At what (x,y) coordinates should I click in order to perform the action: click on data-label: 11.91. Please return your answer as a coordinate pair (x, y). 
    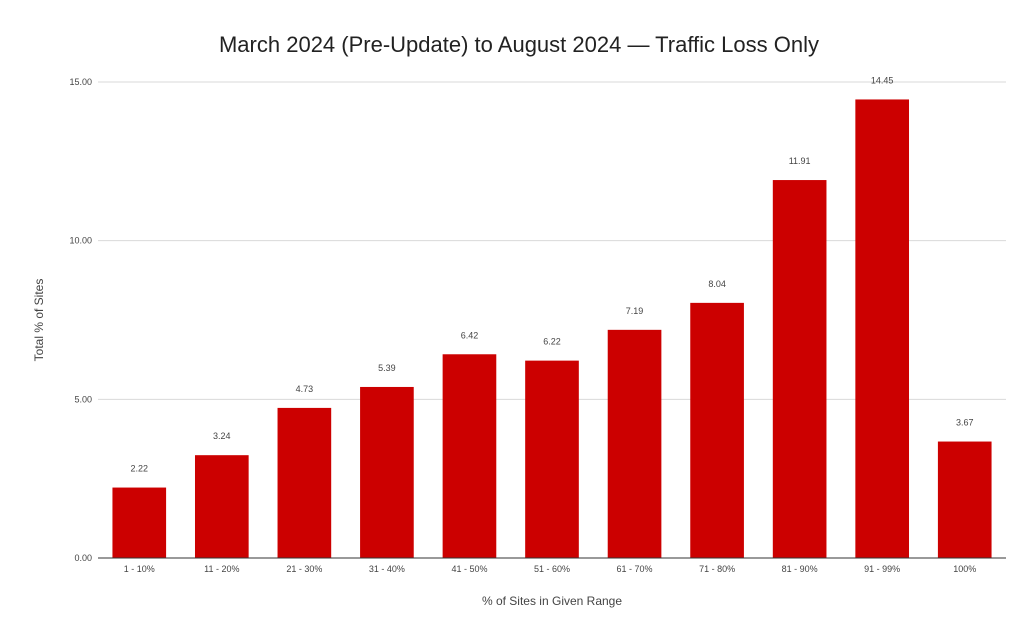
    Looking at the image, I should click on (800, 161).